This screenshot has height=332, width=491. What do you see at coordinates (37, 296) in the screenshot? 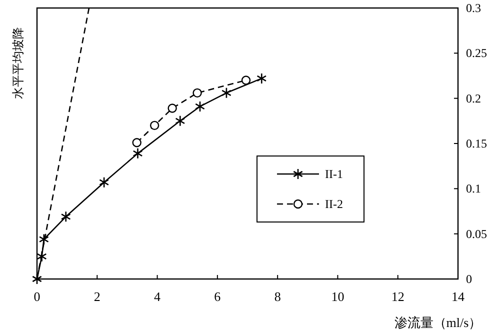
I see `x-tick-label: 0` at bounding box center [37, 296].